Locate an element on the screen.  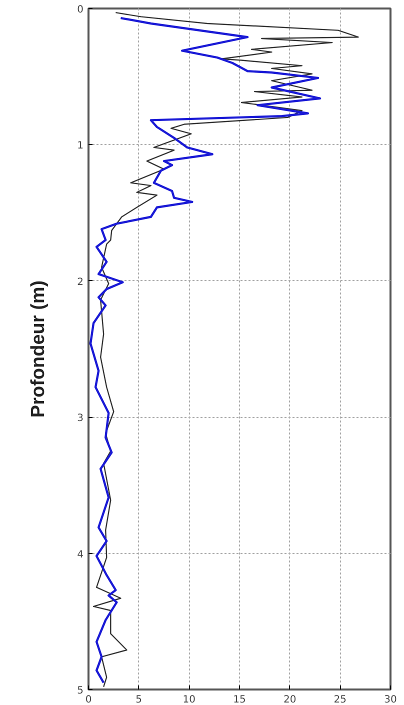
x-tick-label: 5 is located at coordinates (139, 699).